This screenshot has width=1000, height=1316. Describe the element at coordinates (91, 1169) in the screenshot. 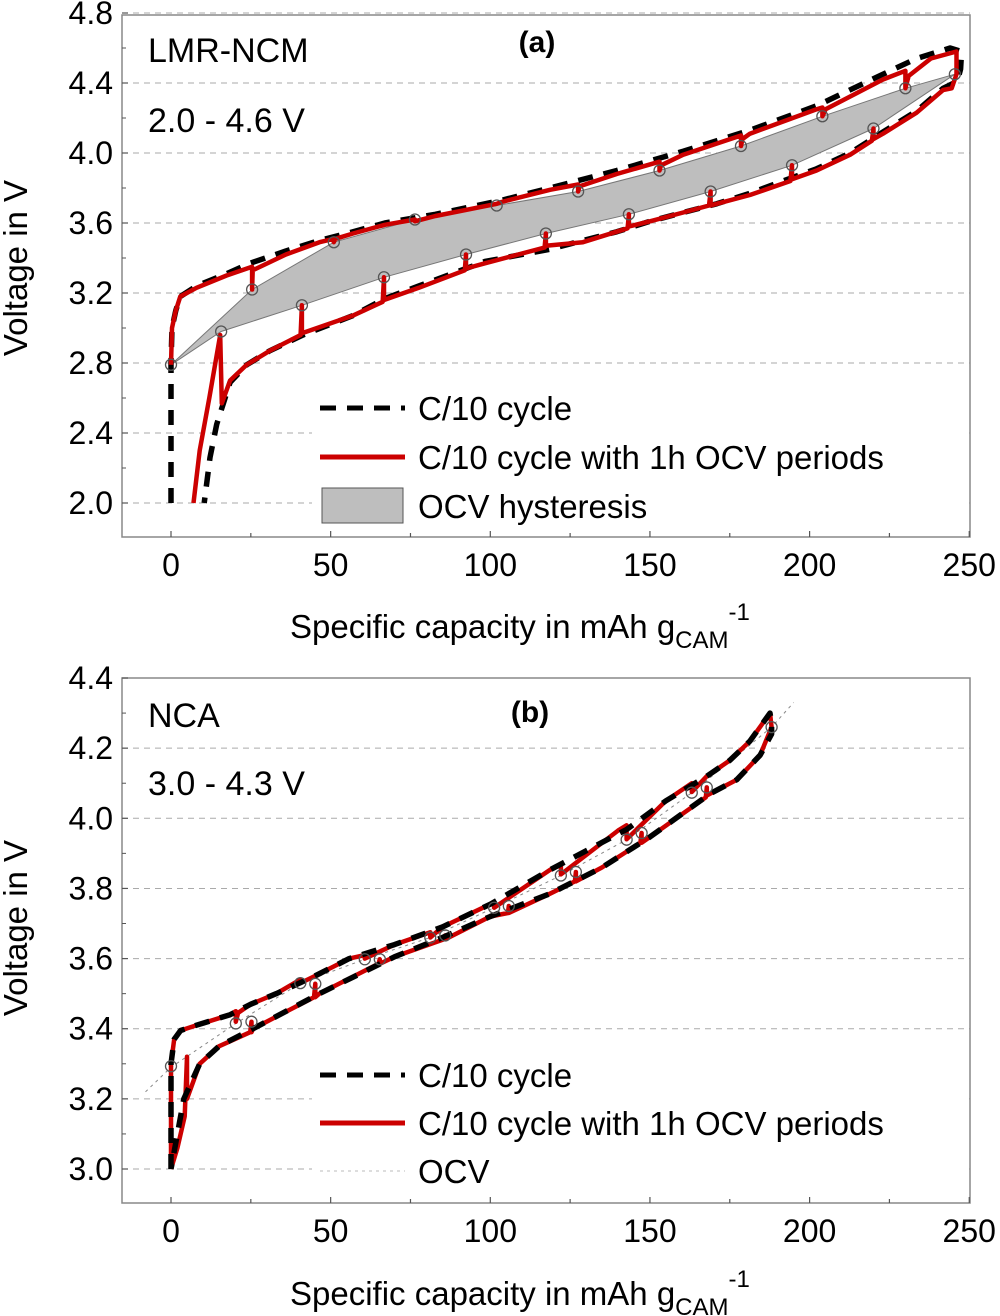

I see `y-tick-label: 3.0` at that location.